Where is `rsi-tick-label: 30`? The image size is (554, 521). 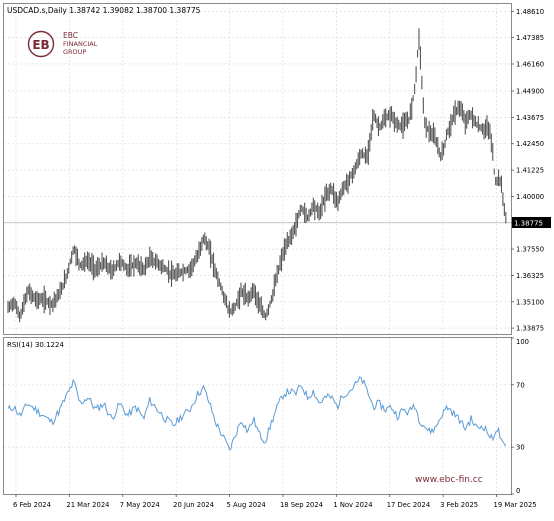 rsi-tick-label: 30 is located at coordinates (520, 448).